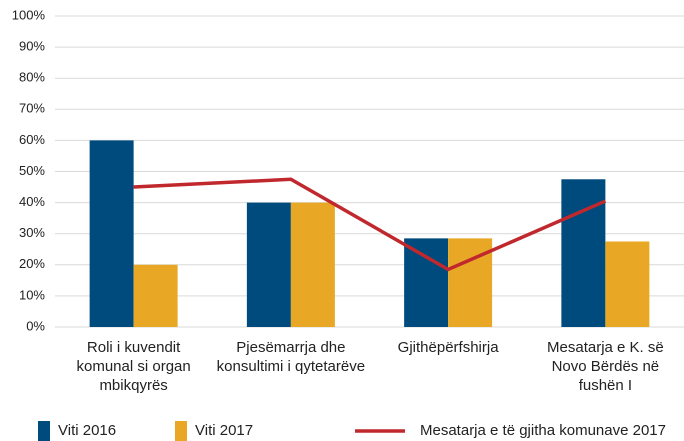 The image size is (684, 441). What do you see at coordinates (32, 77) in the screenshot?
I see `y-tick-label: 80%` at bounding box center [32, 77].